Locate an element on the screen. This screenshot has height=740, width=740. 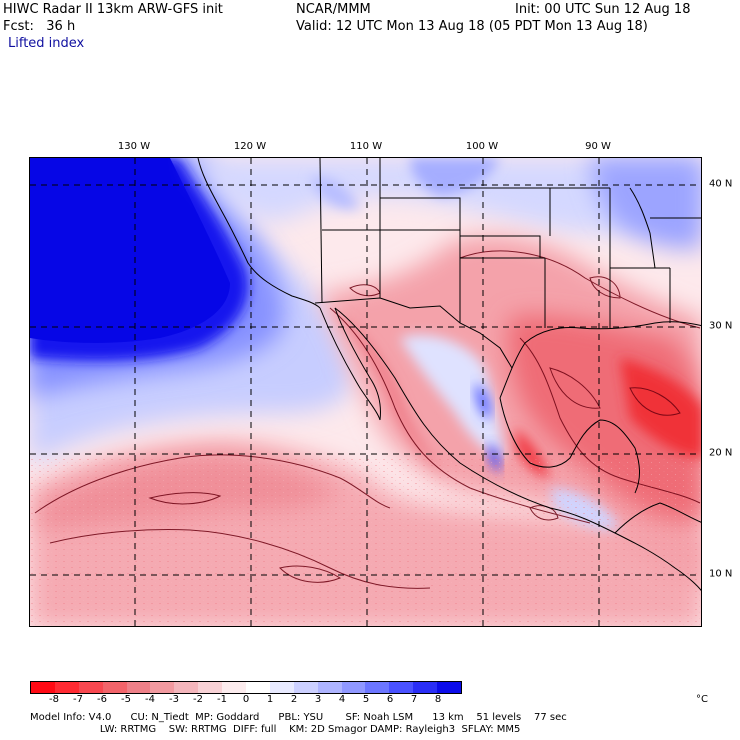
colorbar-tick-label: 4 is located at coordinates (342, 699).